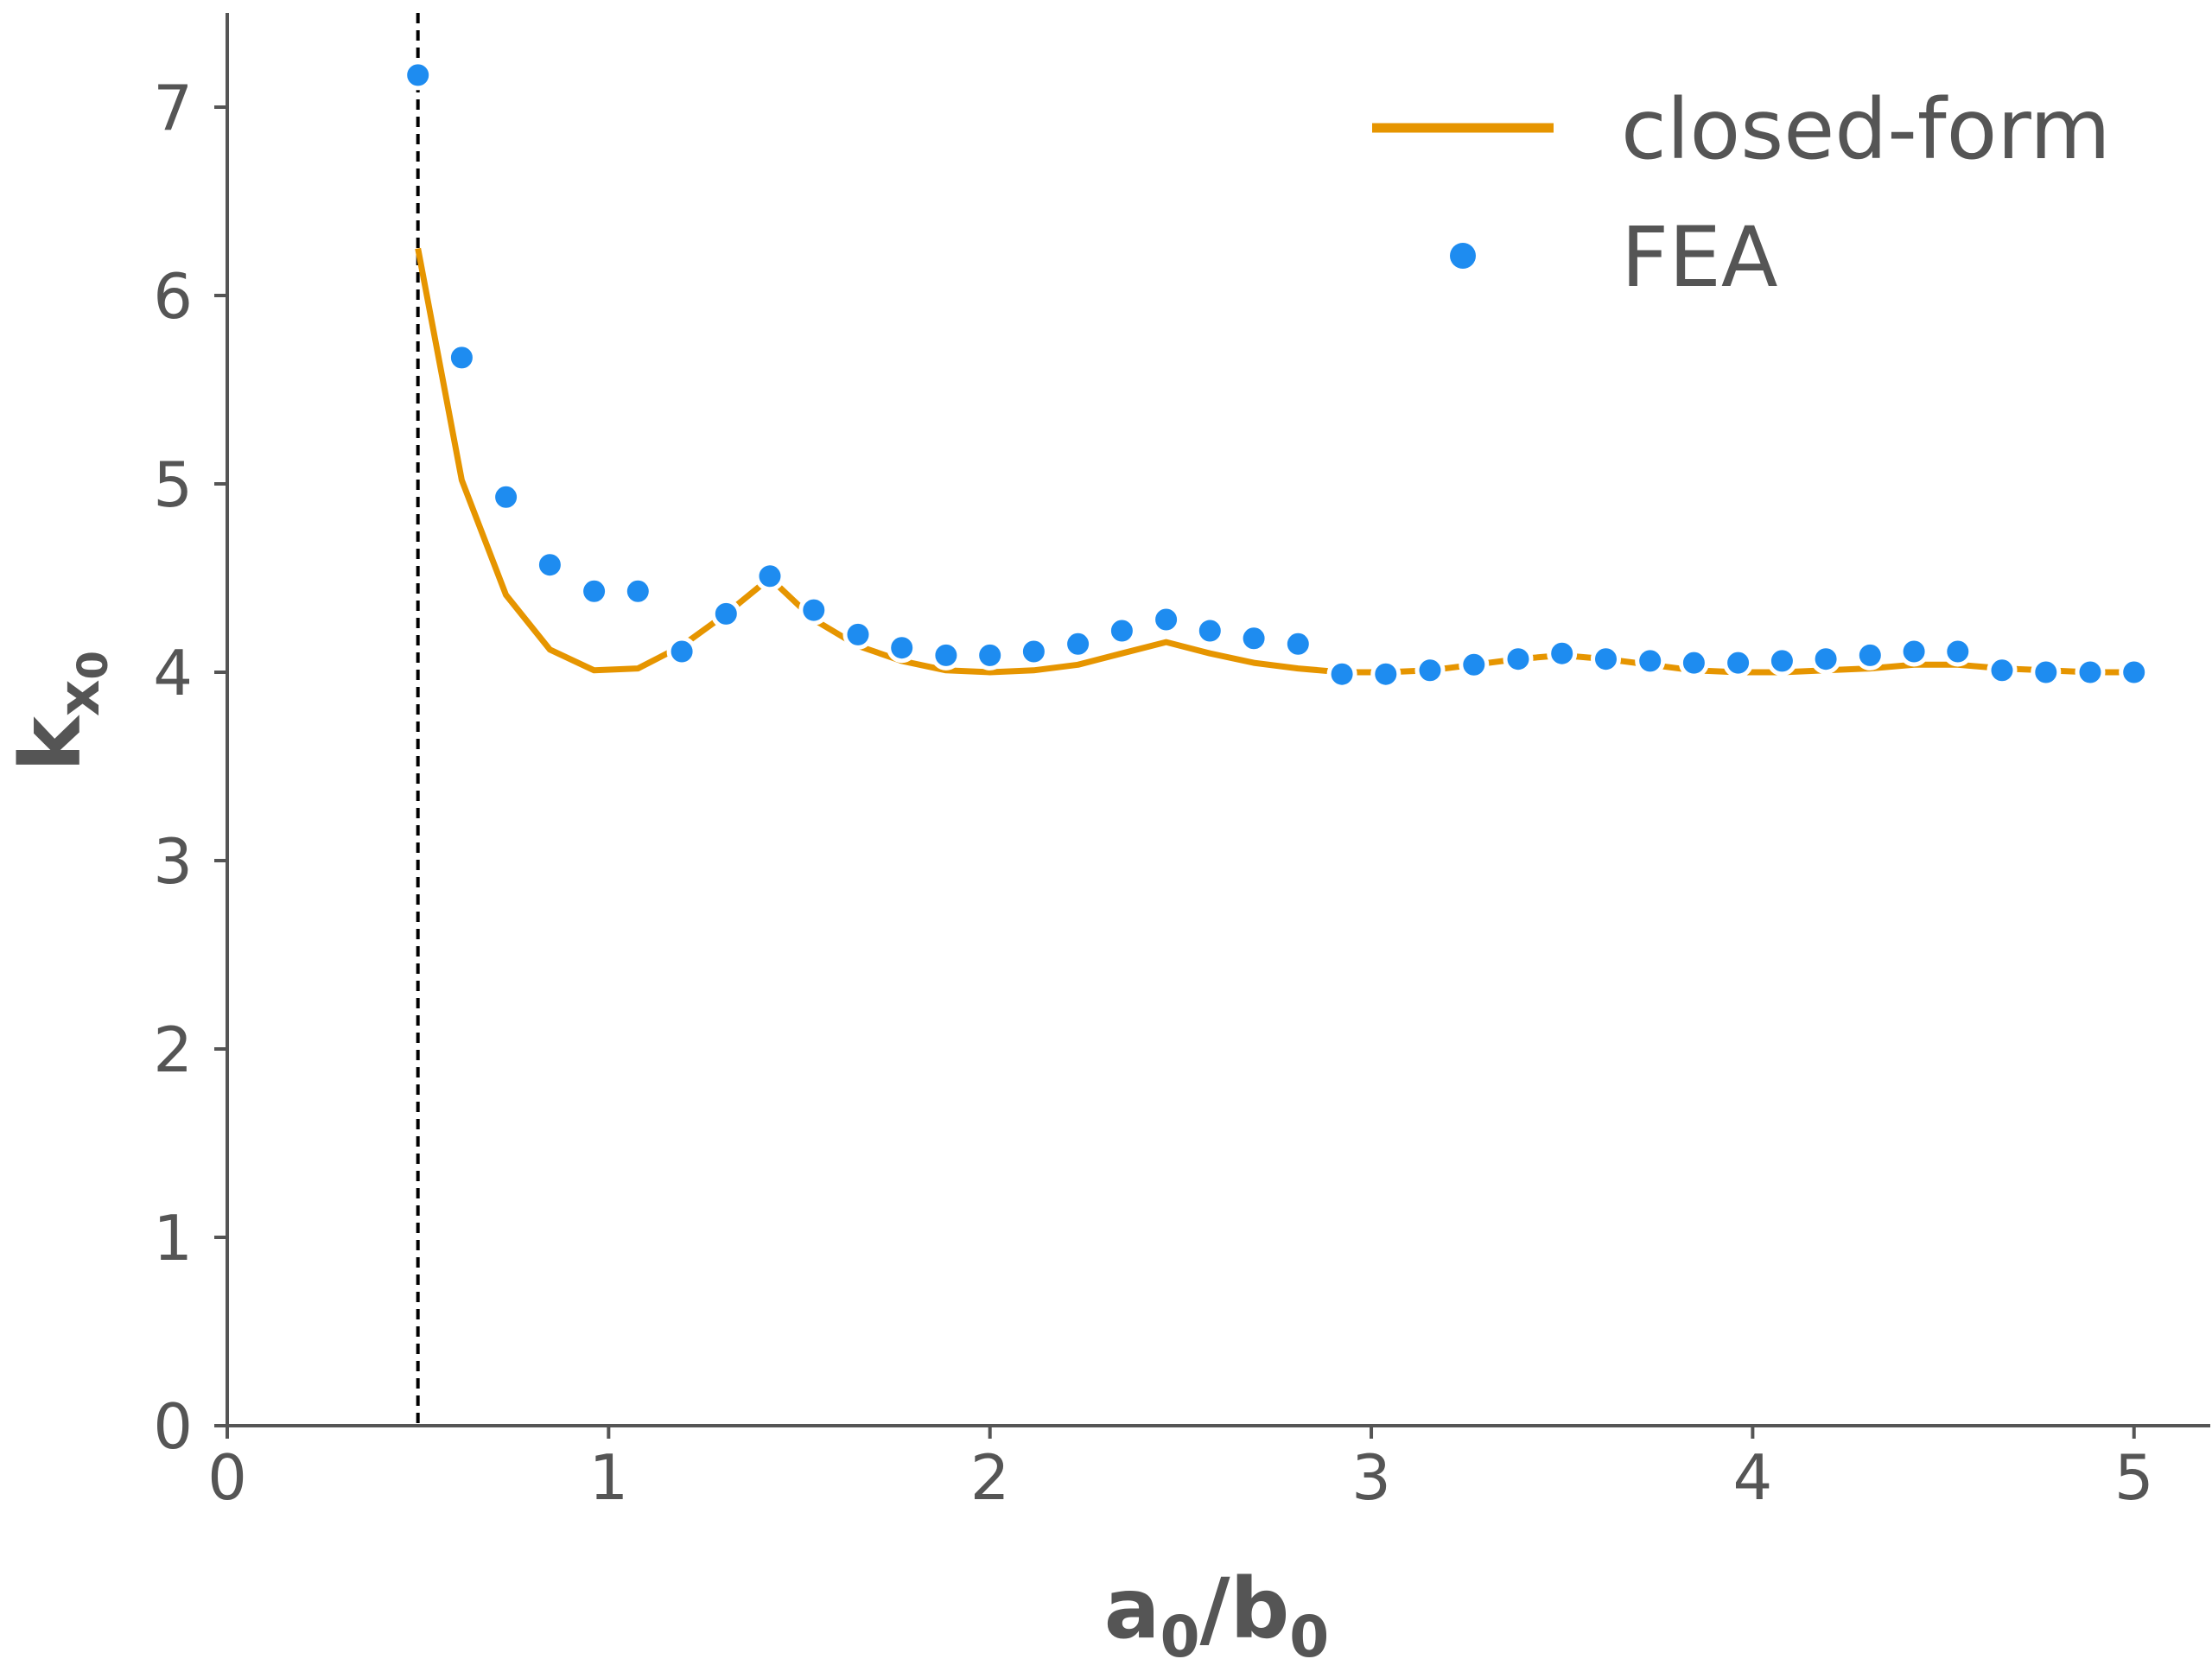 The image size is (2212, 1659). I want to click on legend: closed-form FEA, so click(1741, 193).